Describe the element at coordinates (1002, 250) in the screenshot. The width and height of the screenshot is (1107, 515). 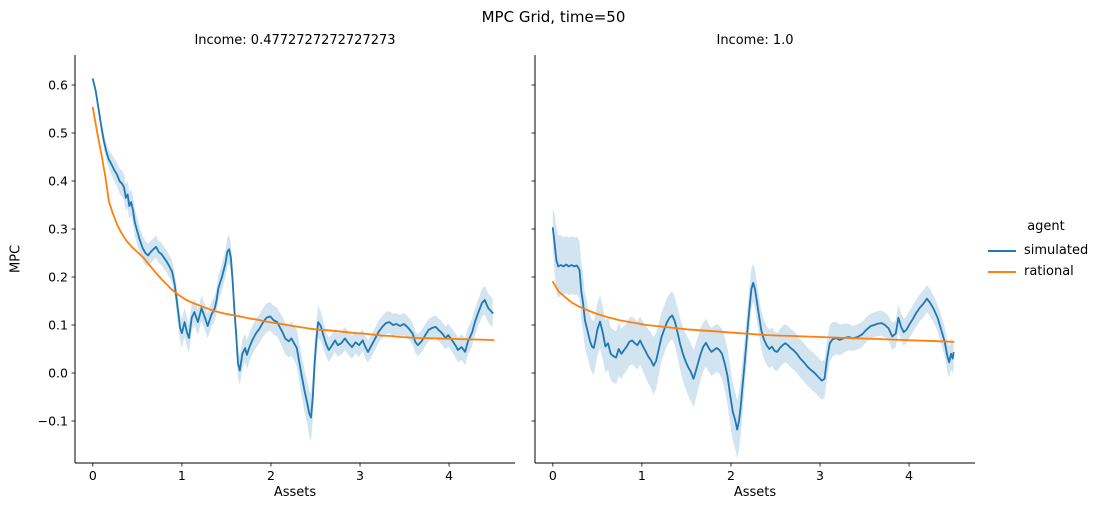
I see `simulated-line-swatch` at that location.